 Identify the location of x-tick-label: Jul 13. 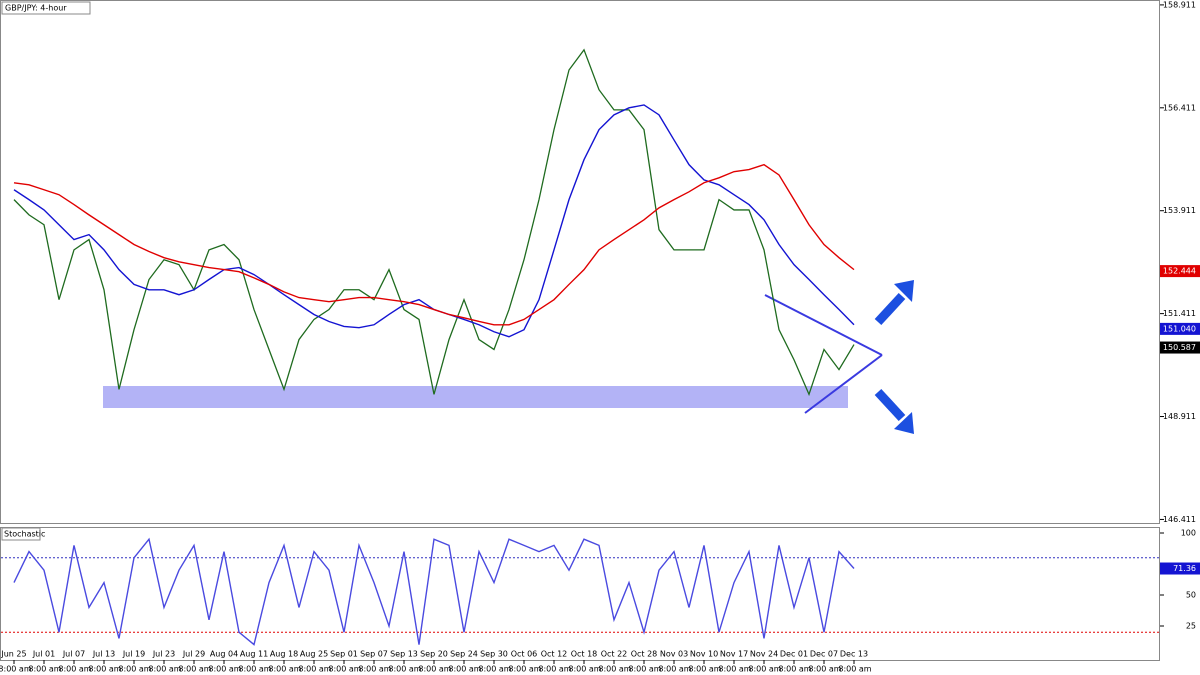
(103, 654).